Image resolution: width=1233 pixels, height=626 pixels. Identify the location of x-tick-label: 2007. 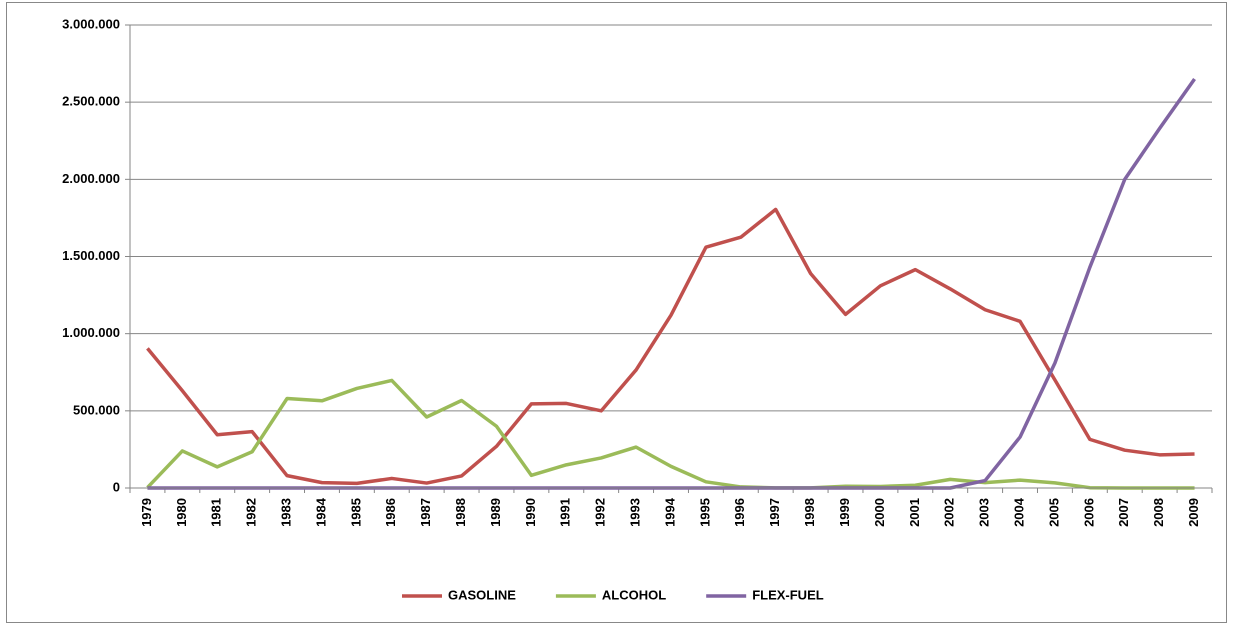
(1123, 512).